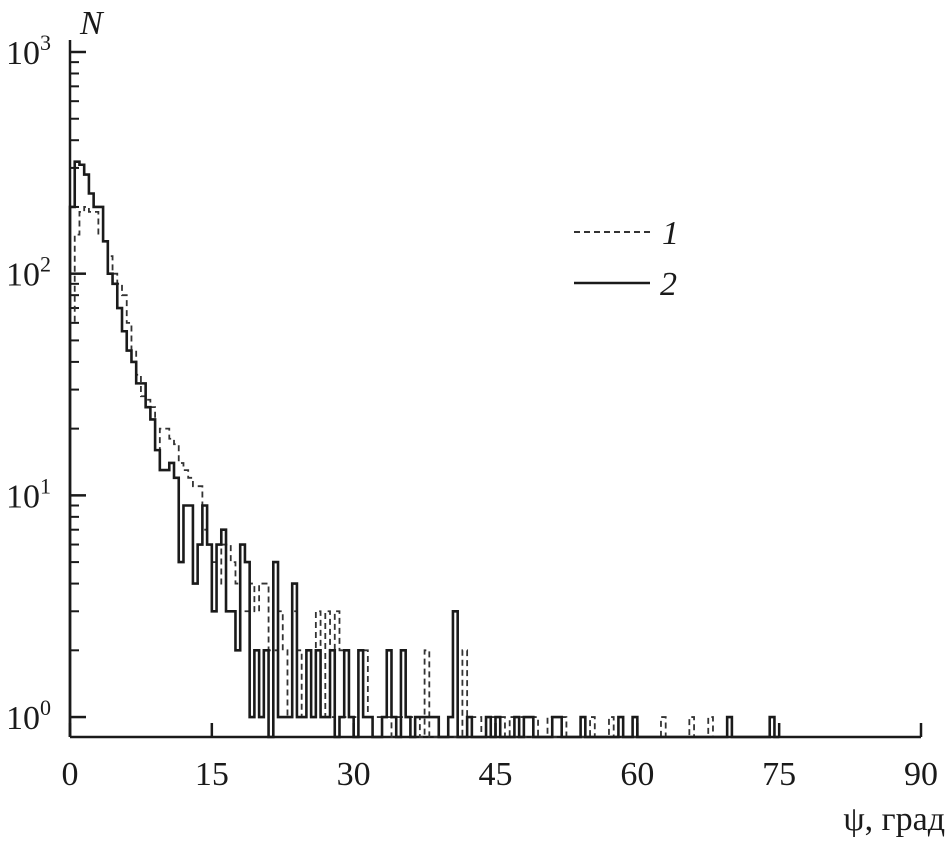 Image resolution: width=950 pixels, height=843 pixels. What do you see at coordinates (28, 51) in the screenshot?
I see `y-tick-label: 10³` at bounding box center [28, 51].